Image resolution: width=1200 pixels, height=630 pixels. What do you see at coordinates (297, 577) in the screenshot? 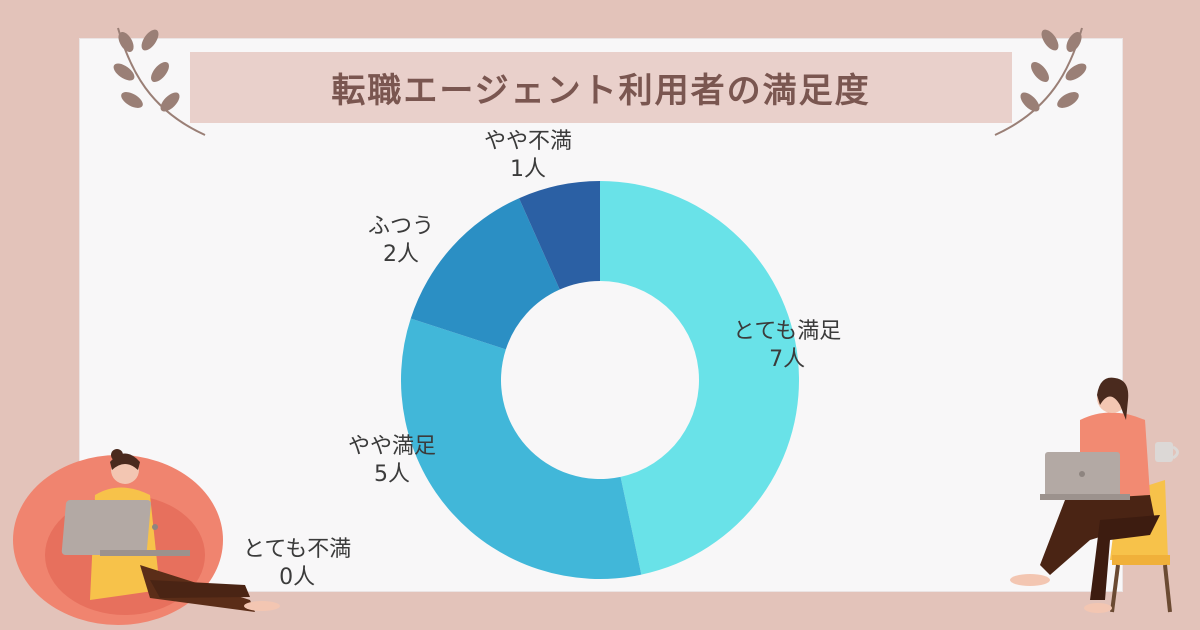
I see `slice-value-text: 0人` at bounding box center [297, 577].